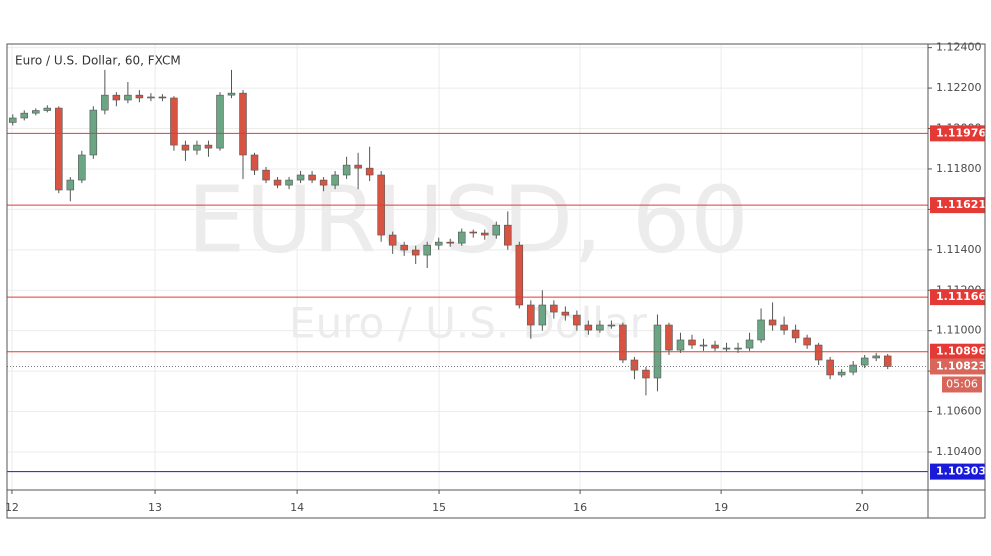  I want to click on level-label: 1.10303, so click(961, 471).